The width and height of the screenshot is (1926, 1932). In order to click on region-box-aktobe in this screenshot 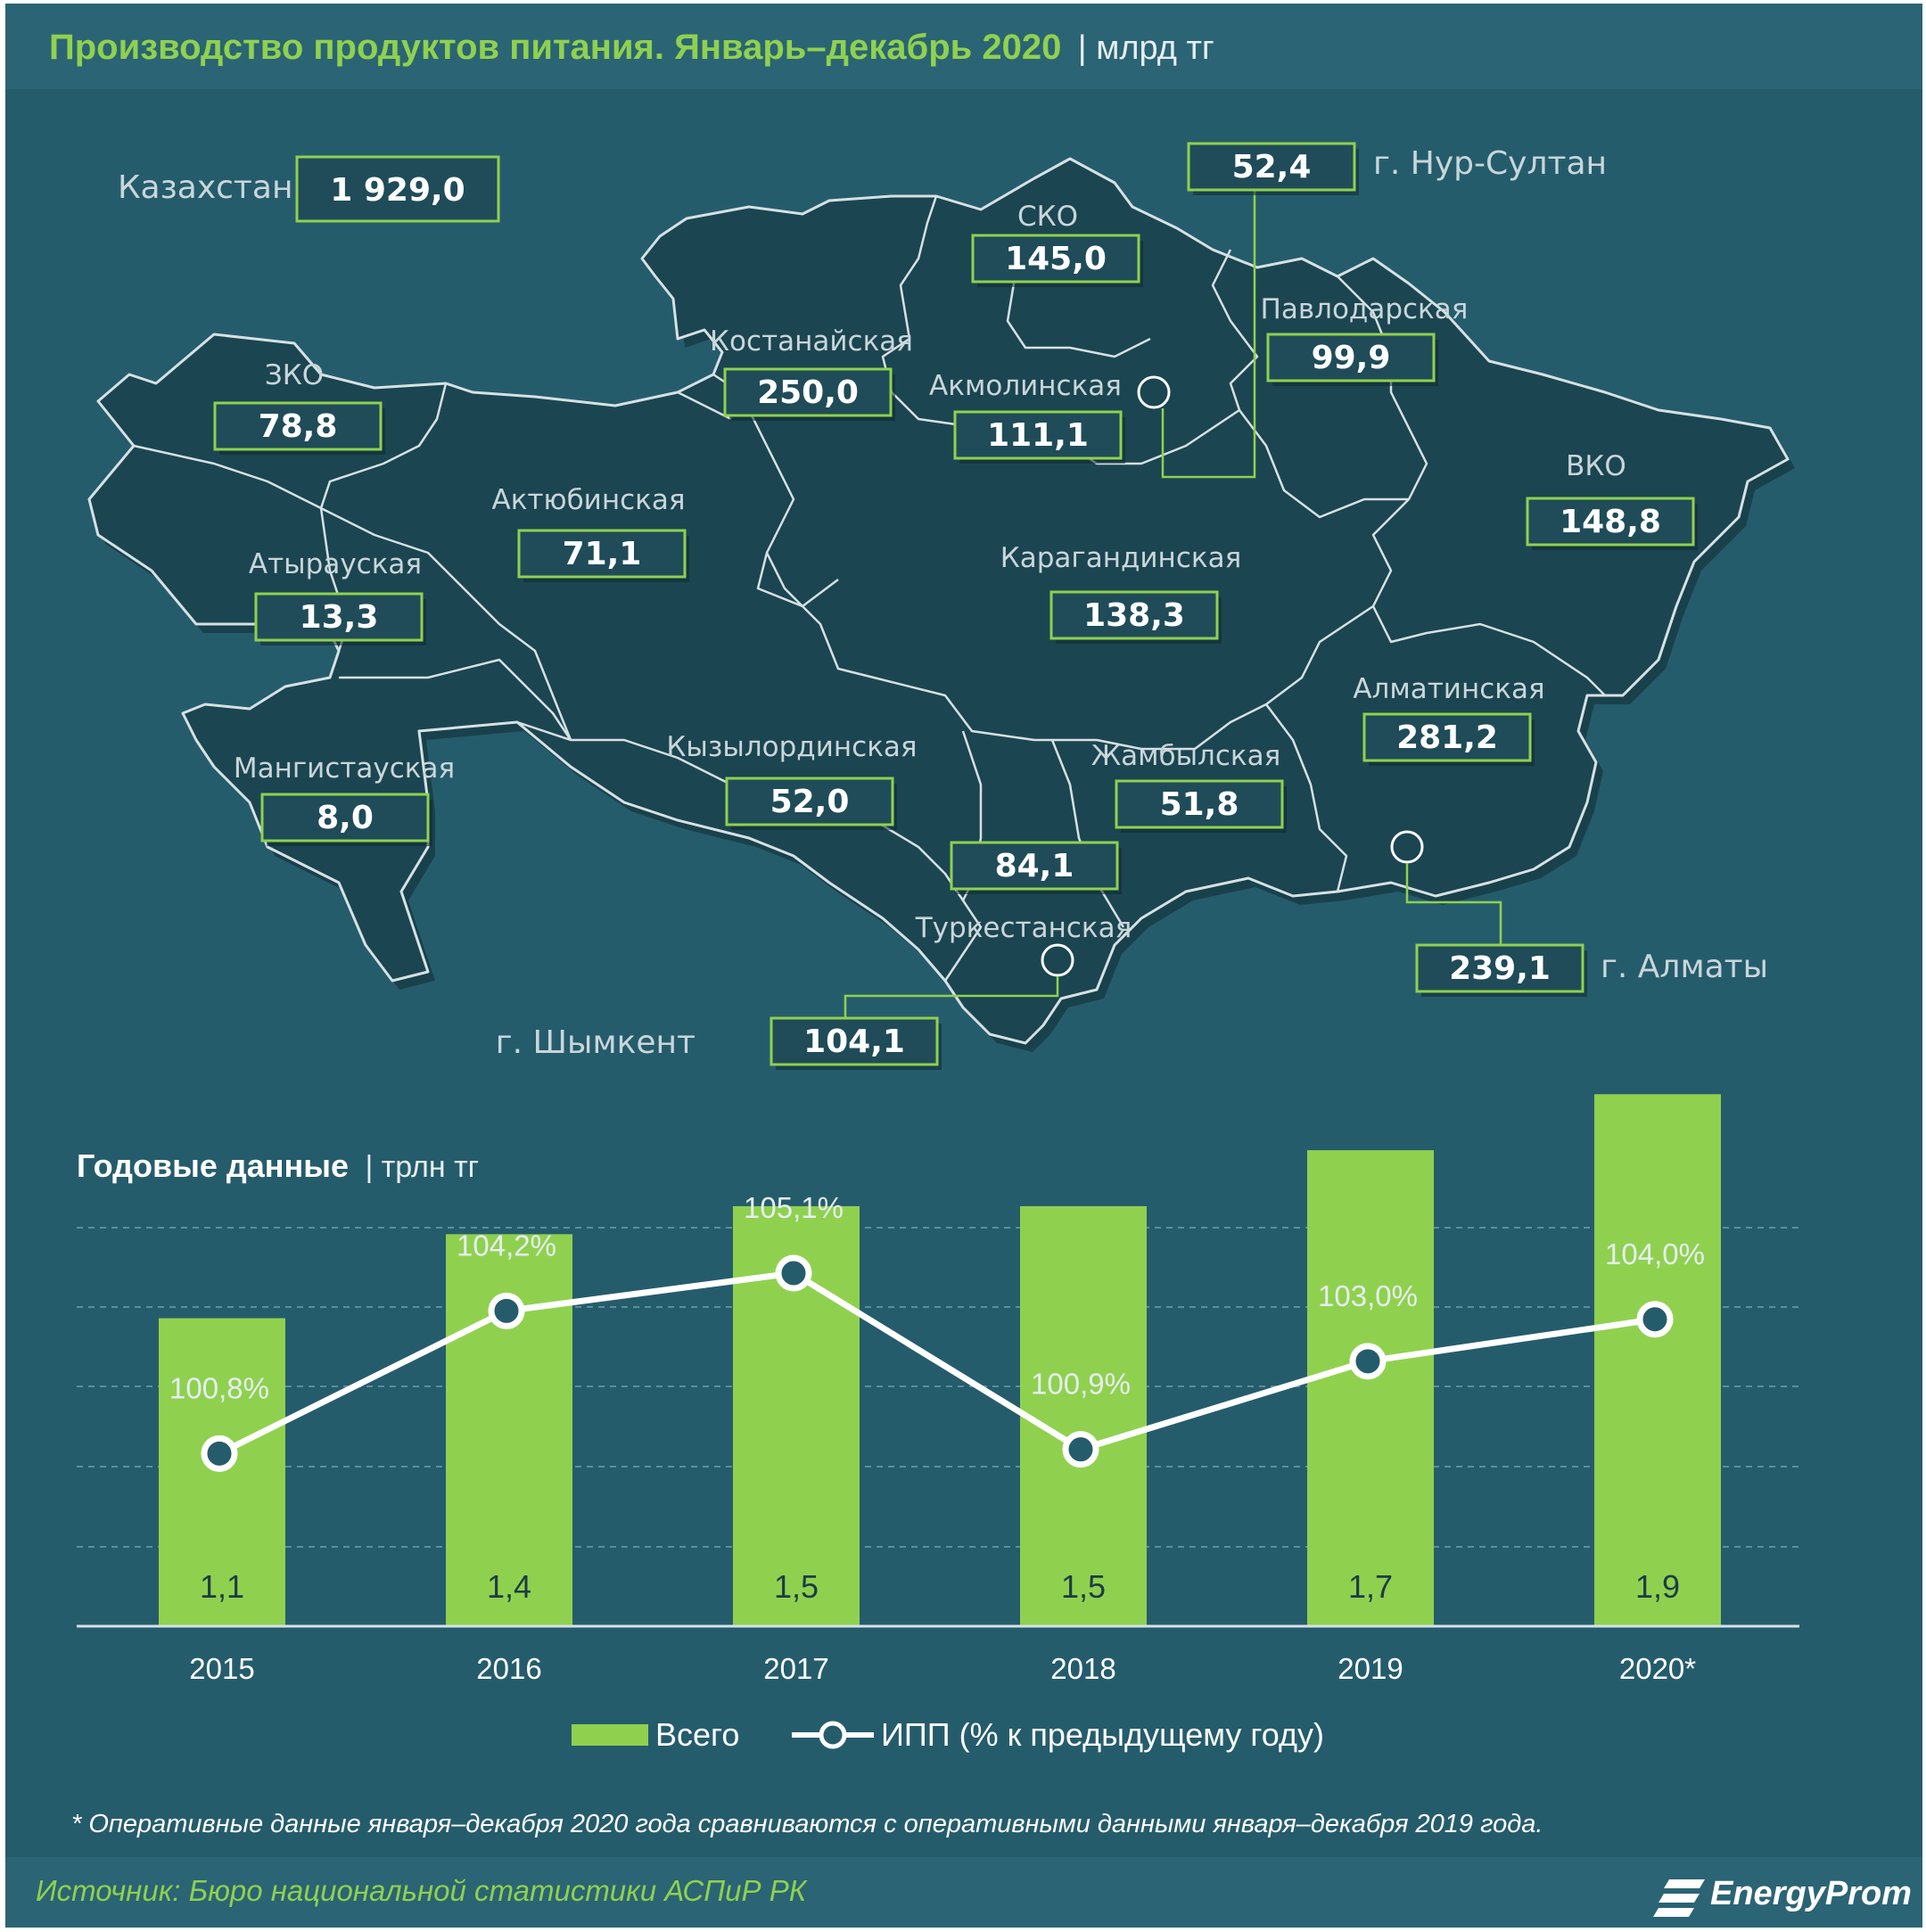, I will do `click(602, 554)`.